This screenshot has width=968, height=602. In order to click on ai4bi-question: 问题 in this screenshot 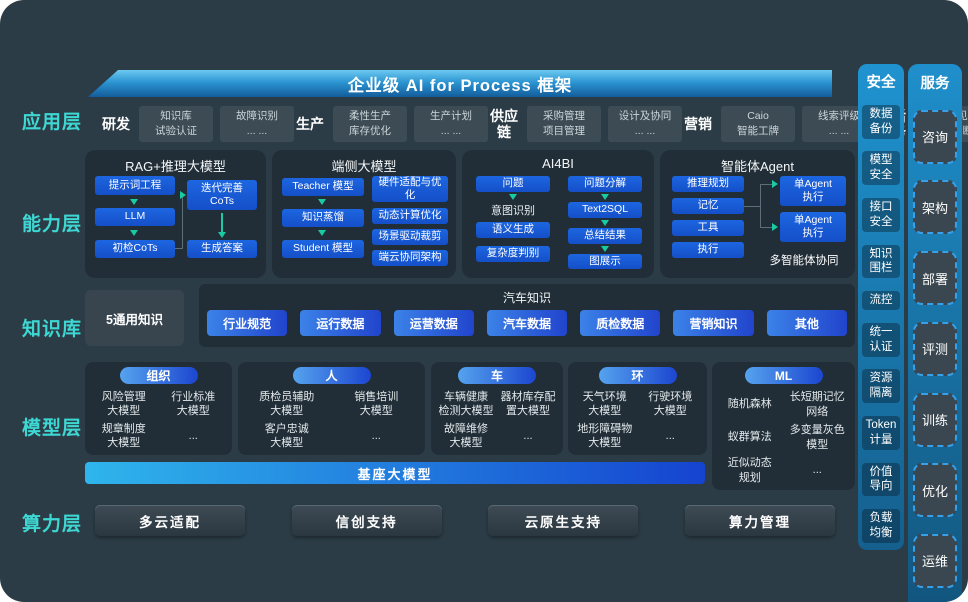, I will do `click(513, 184)`.